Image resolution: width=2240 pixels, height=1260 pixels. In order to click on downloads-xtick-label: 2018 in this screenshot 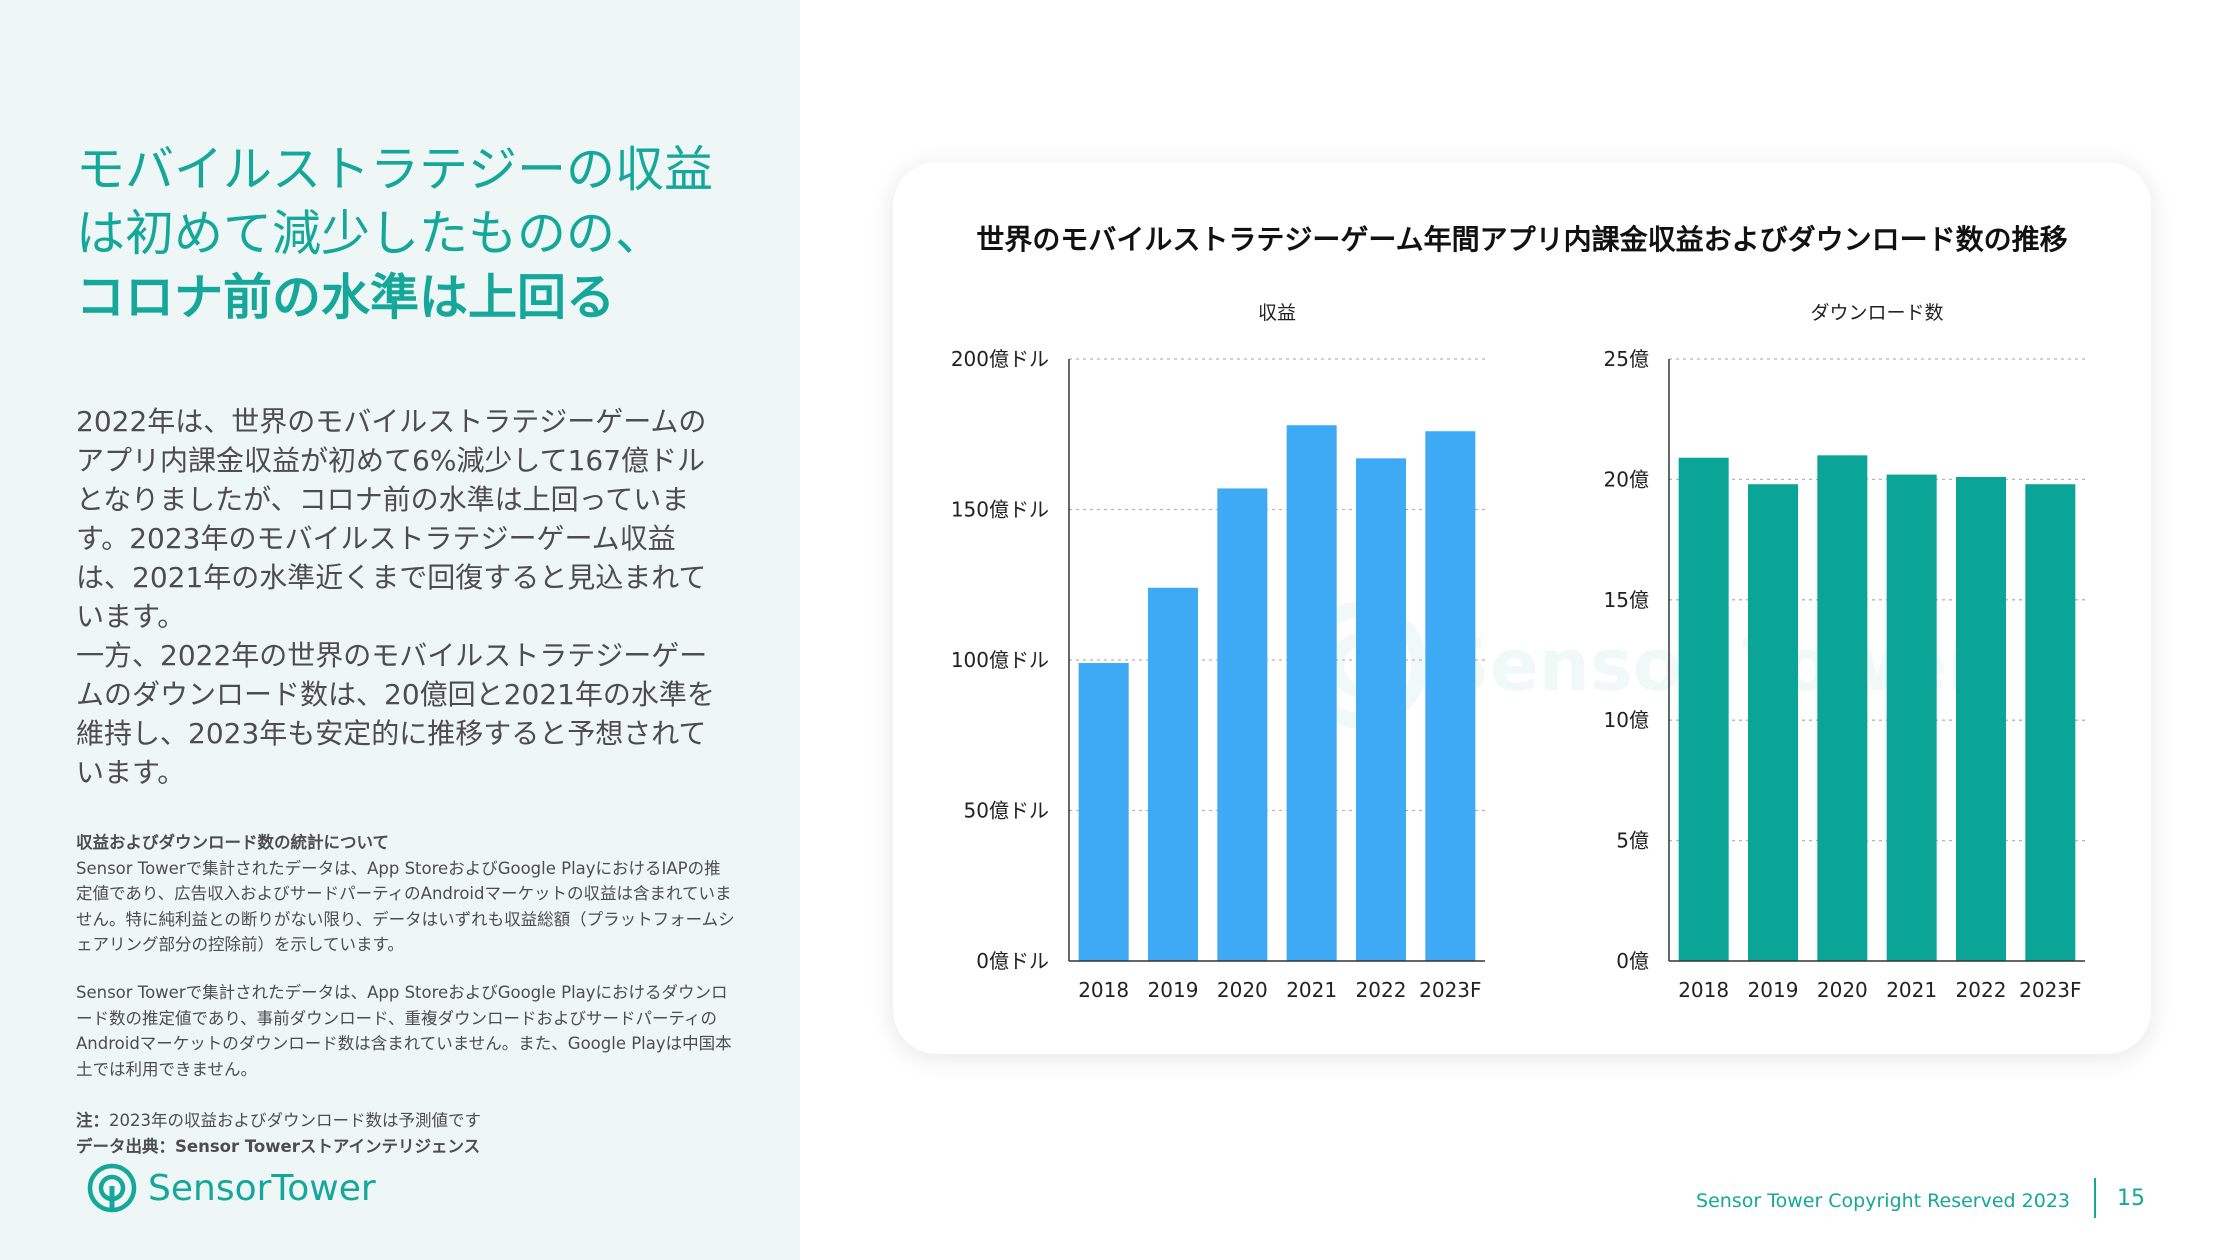, I will do `click(1703, 990)`.